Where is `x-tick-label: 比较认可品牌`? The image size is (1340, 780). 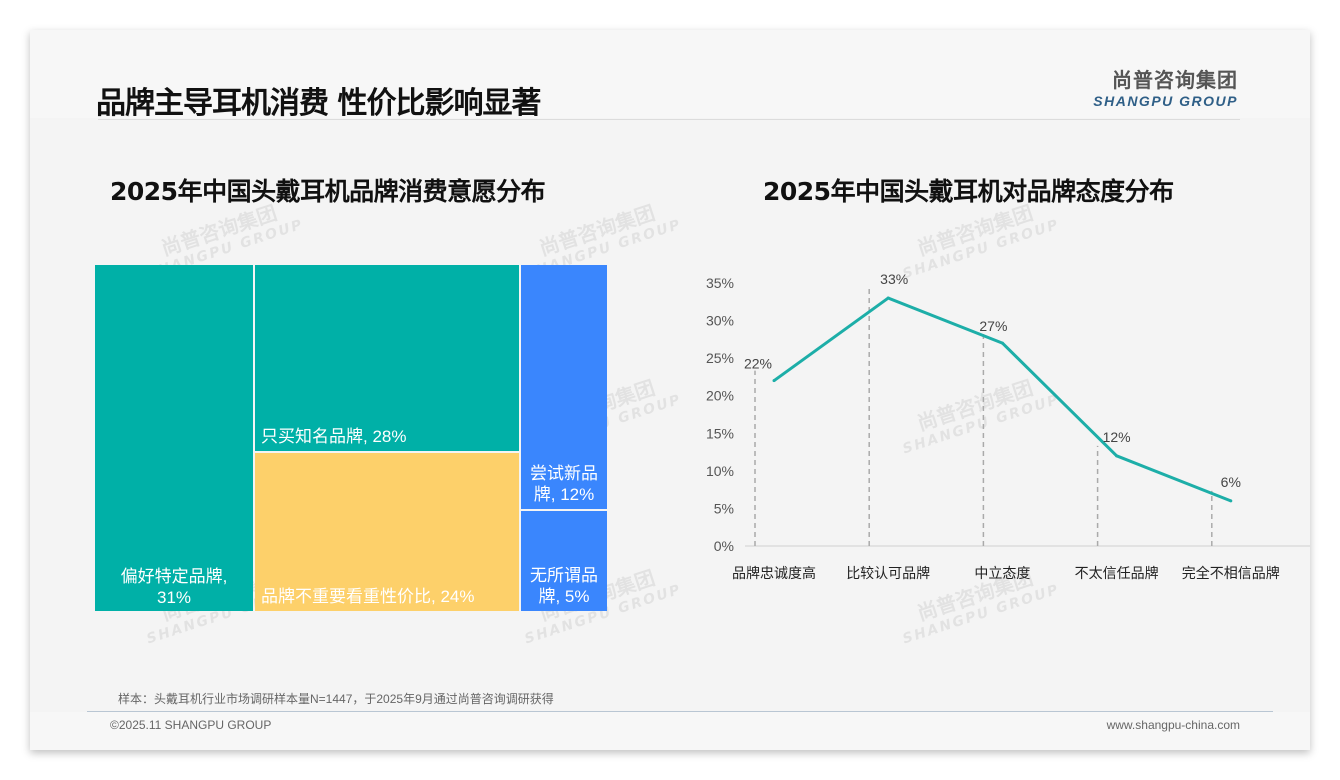 x-tick-label: 比较认可品牌 is located at coordinates (888, 573).